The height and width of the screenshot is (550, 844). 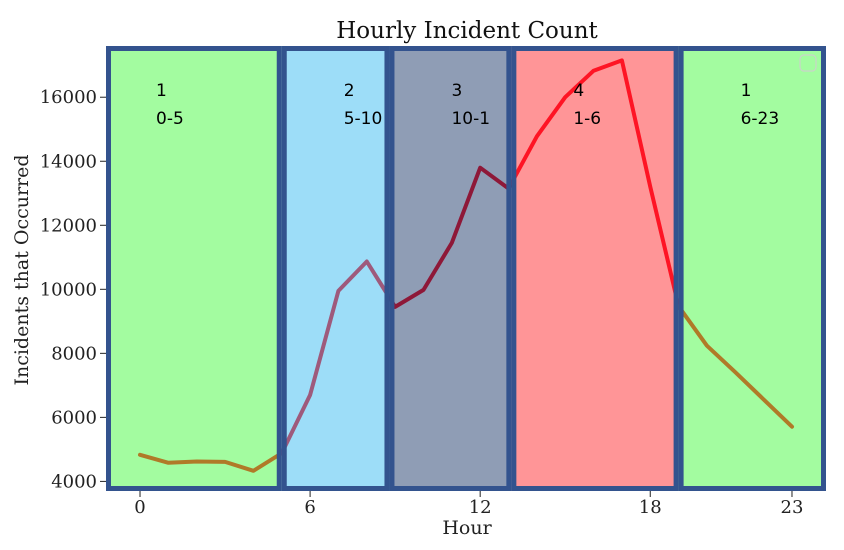 What do you see at coordinates (68, 97) in the screenshot?
I see `y-tick-label-16000: 16000` at bounding box center [68, 97].